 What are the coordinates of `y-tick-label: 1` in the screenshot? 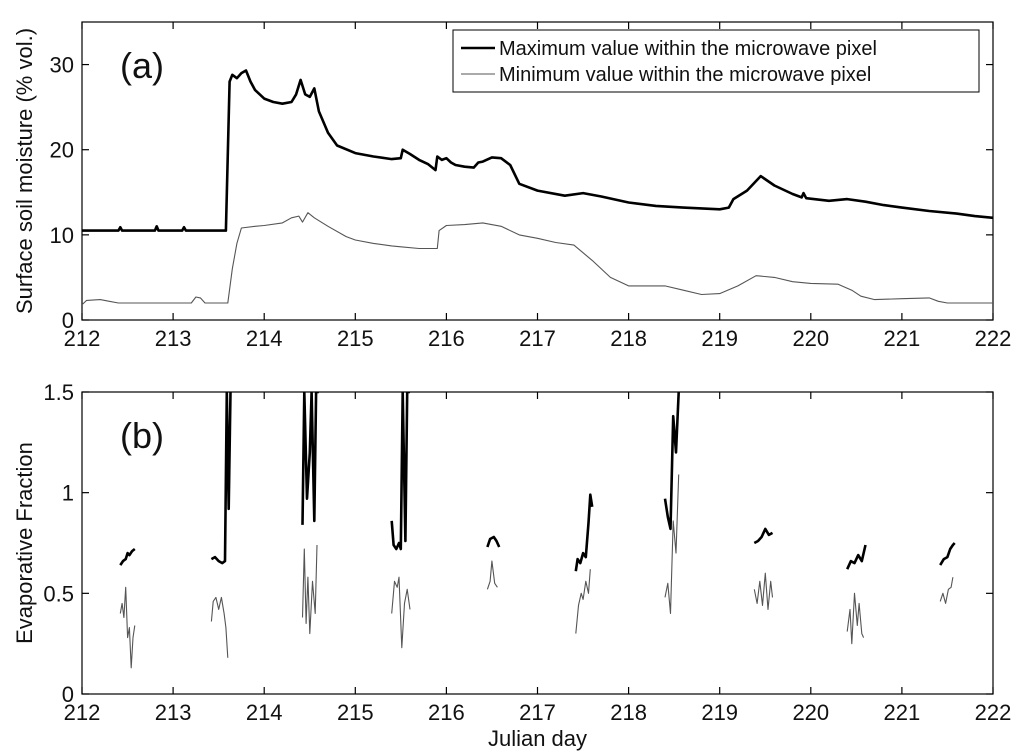 It's located at (68, 493).